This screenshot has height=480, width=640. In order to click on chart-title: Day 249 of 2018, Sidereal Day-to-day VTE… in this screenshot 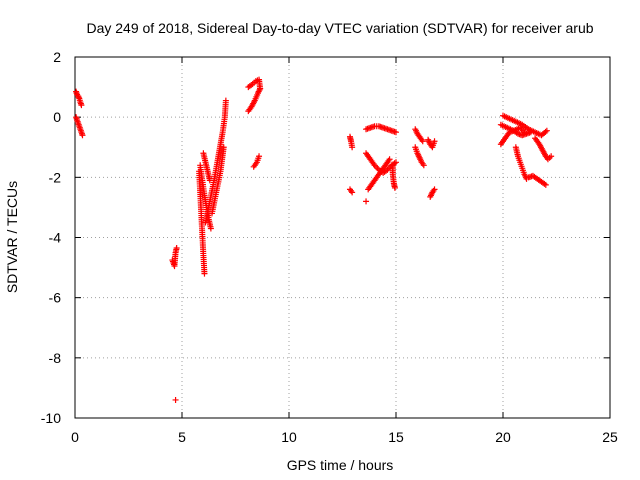, I will do `click(339, 28)`.